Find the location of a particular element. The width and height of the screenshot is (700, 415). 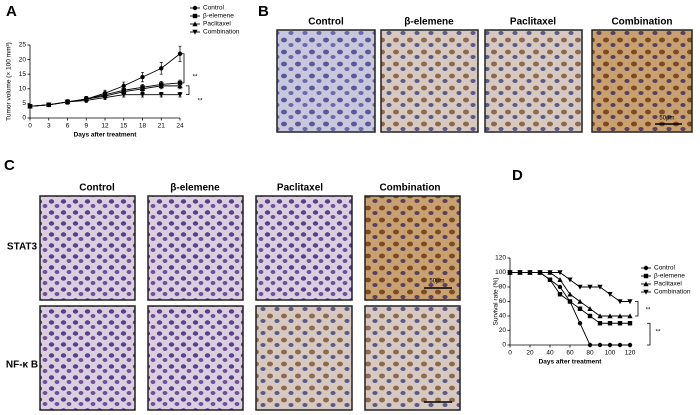

legend-label: Combination is located at coordinates (672, 292).